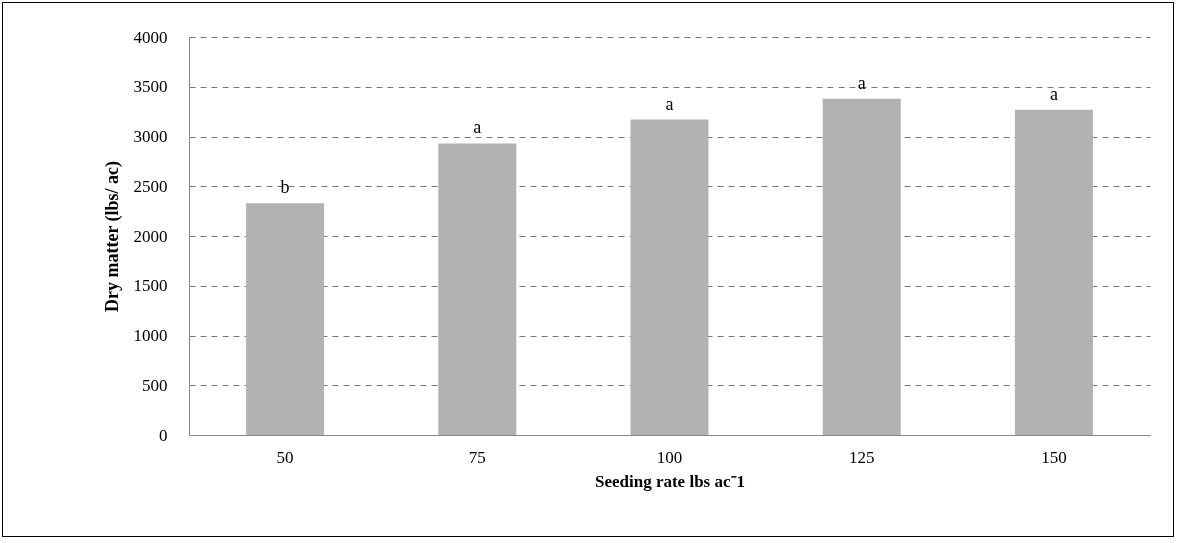 Image resolution: width=1180 pixels, height=543 pixels. What do you see at coordinates (150, 286) in the screenshot?
I see `y-tick-label: 1500` at bounding box center [150, 286].